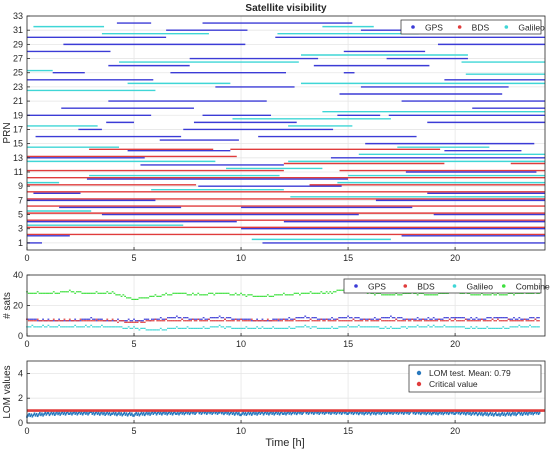 This screenshot has height=453, width=550. What do you see at coordinates (20, 186) in the screenshot?
I see `y-tick-label: 9` at bounding box center [20, 186].